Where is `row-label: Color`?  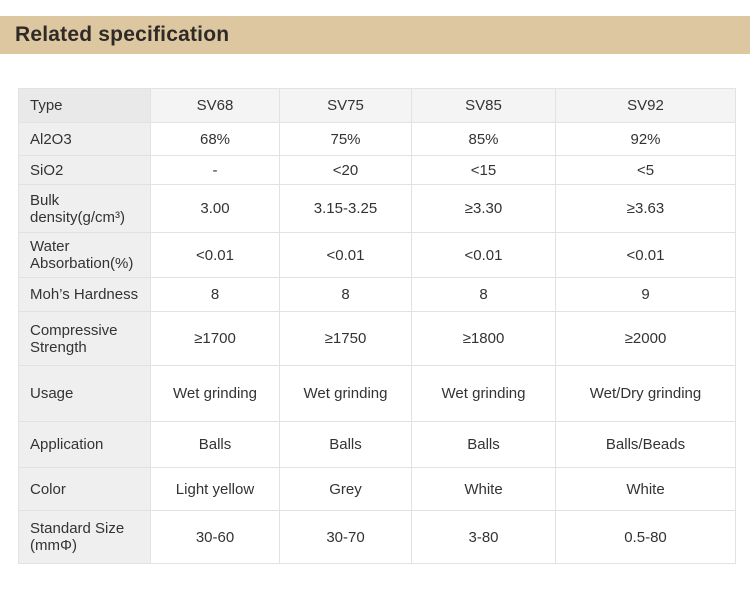
row-label: Color is located at coordinates (84, 489).